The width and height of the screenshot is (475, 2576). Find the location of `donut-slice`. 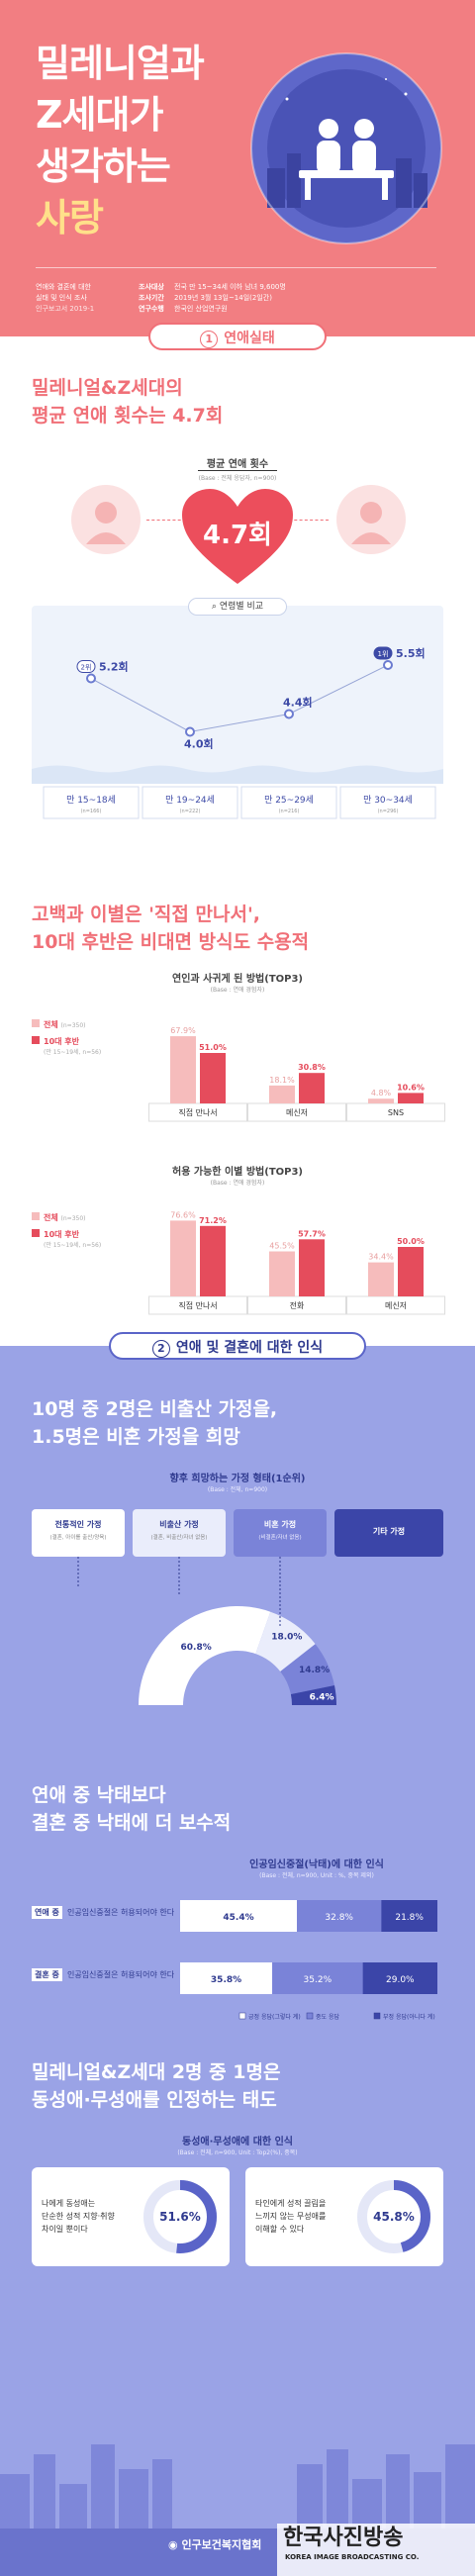

donut-slice is located at coordinates (286, 1641).